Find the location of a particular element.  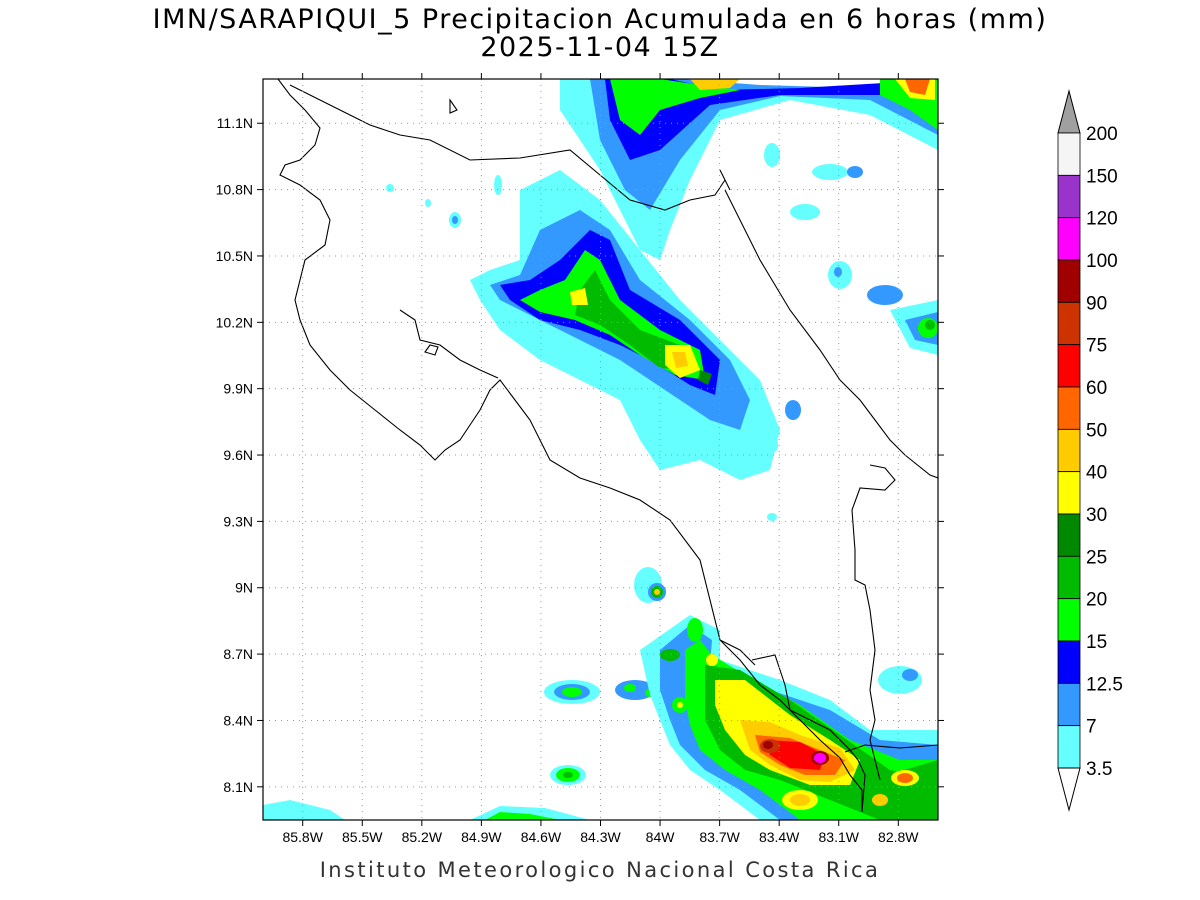

lon-label: 84.6W is located at coordinates (541, 837).